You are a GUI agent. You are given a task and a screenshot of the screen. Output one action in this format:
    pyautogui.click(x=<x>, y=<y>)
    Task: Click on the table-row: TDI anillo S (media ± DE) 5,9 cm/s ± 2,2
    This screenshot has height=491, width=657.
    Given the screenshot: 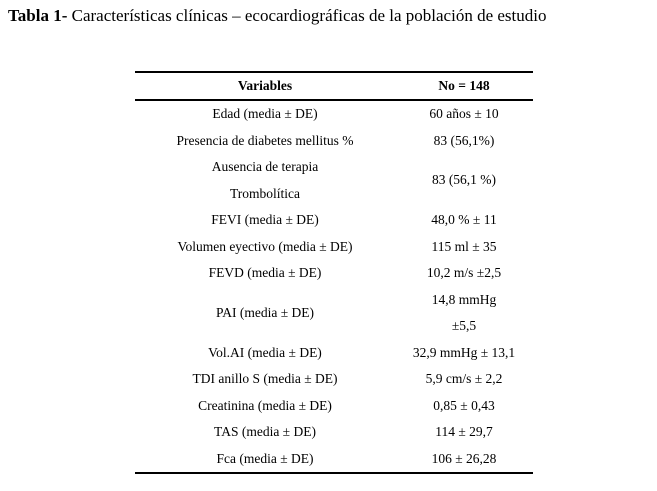 What is the action you would take?
    pyautogui.click(x=334, y=379)
    